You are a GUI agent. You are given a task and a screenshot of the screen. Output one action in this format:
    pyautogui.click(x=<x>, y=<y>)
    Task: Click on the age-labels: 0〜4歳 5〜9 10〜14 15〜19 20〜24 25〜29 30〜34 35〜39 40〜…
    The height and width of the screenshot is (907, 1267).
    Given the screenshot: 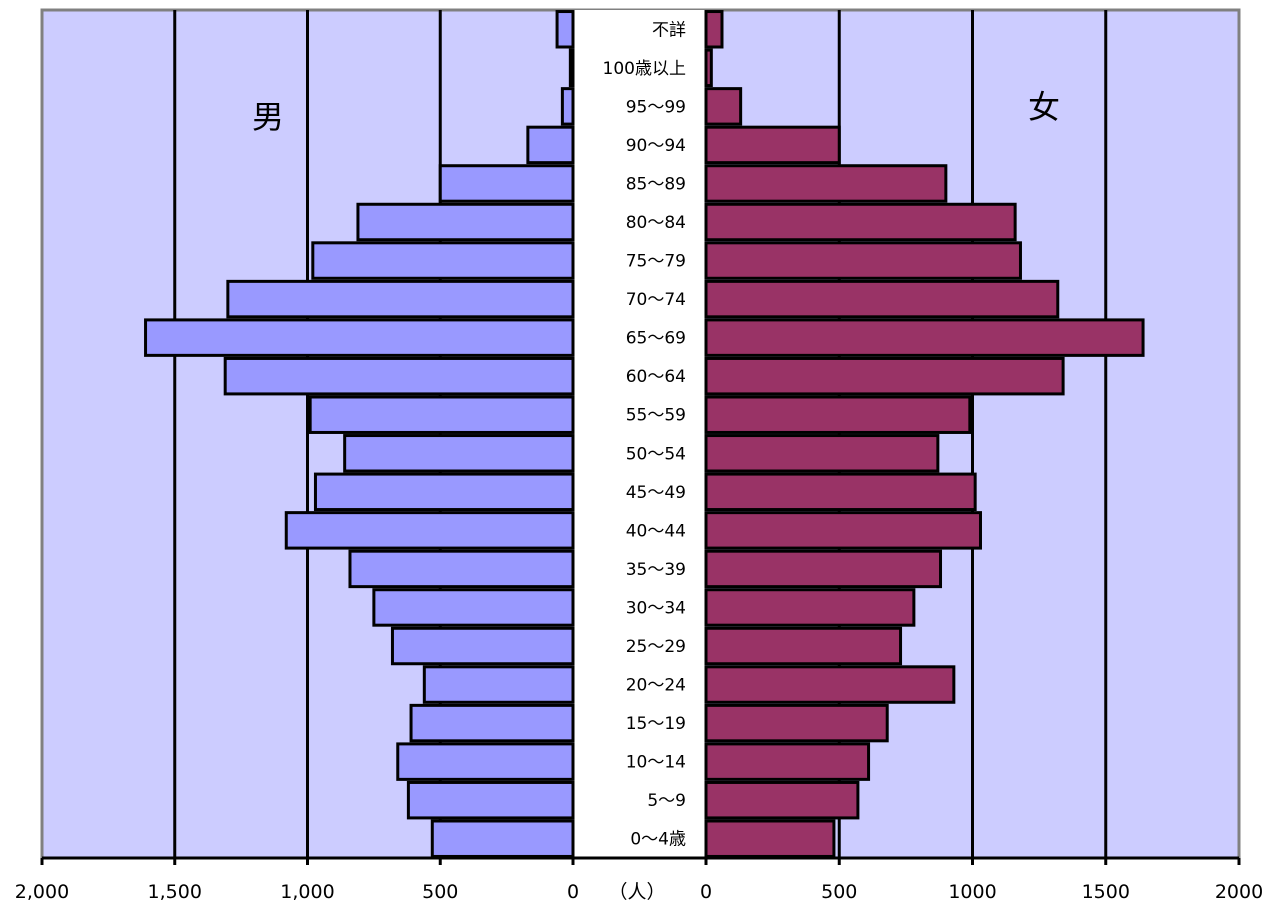 What is the action you would take?
    pyautogui.click(x=644, y=434)
    